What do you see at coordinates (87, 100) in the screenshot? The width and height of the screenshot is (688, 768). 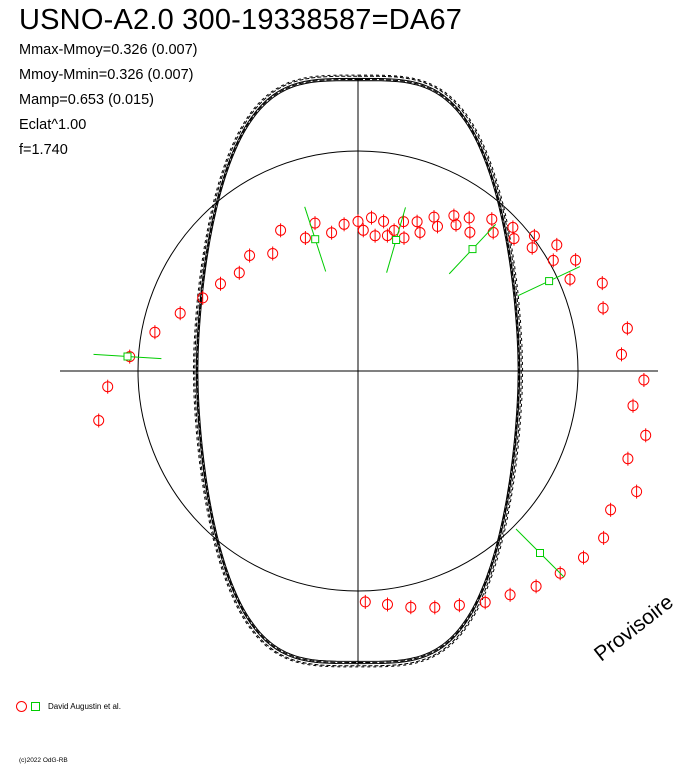 I see `stat-mamp: Mamp=0.653 (0.015)` at bounding box center [87, 100].